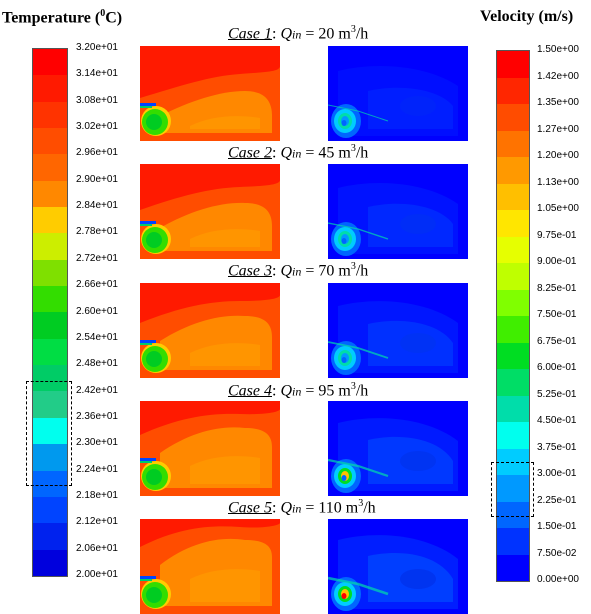 Image resolution: width=591 pixels, height=614 pixels. I want to click on velocity-tick-label: 8.25e-01, so click(557, 288).